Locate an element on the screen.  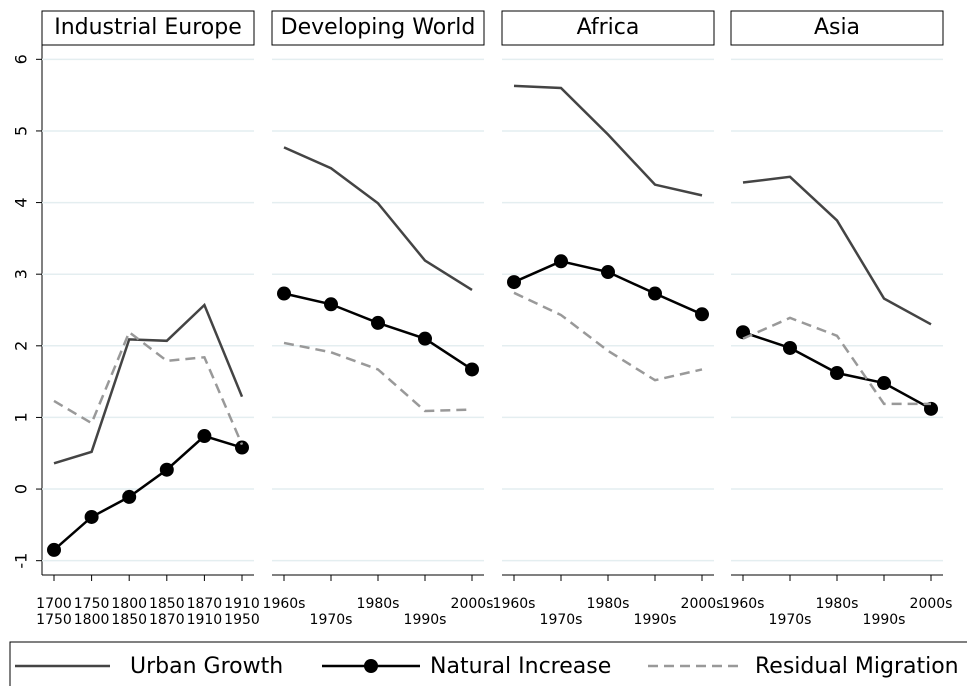
panel-title: Developing World is located at coordinates (378, 27).